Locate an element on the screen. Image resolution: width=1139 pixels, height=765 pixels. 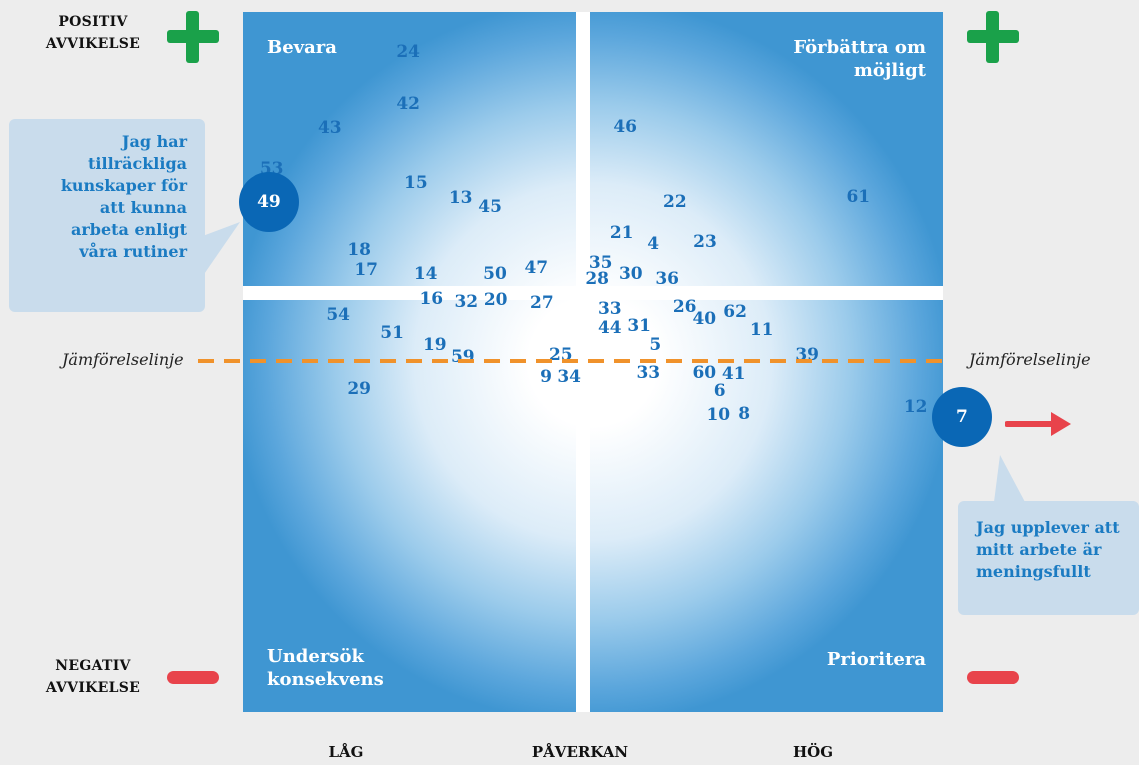
data-point-12: 12 is located at coordinates (915, 406).